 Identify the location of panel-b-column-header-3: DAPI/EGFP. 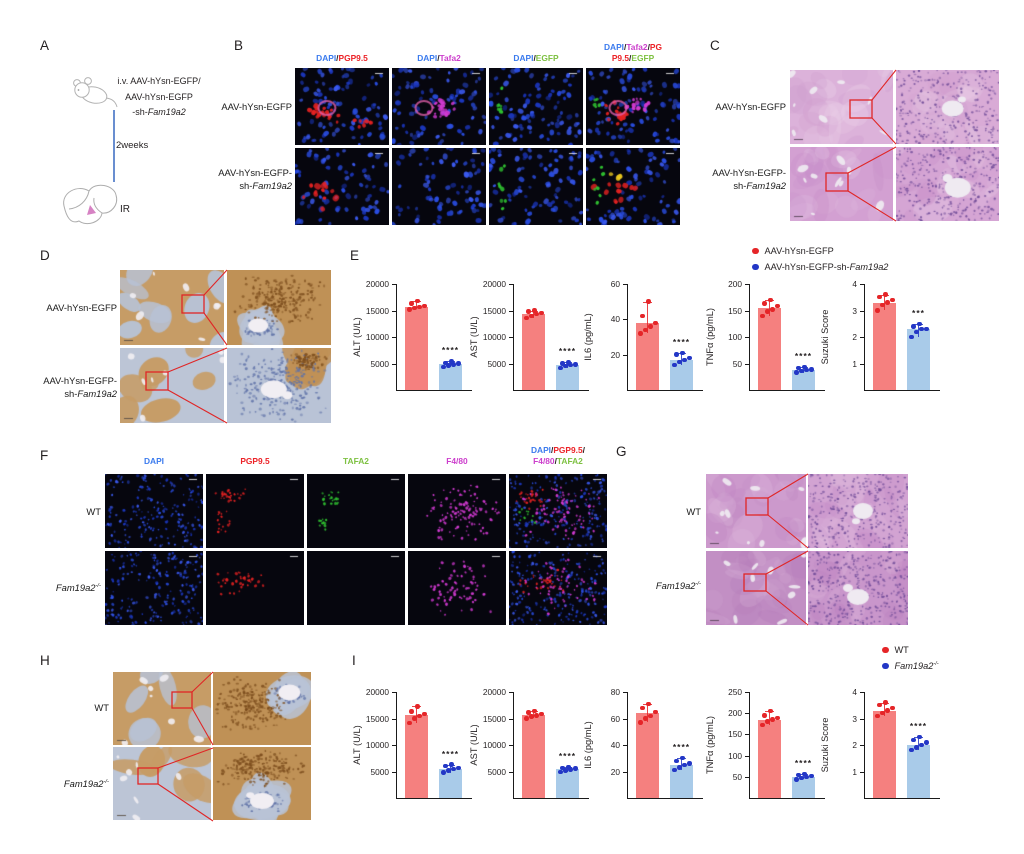
(536, 58).